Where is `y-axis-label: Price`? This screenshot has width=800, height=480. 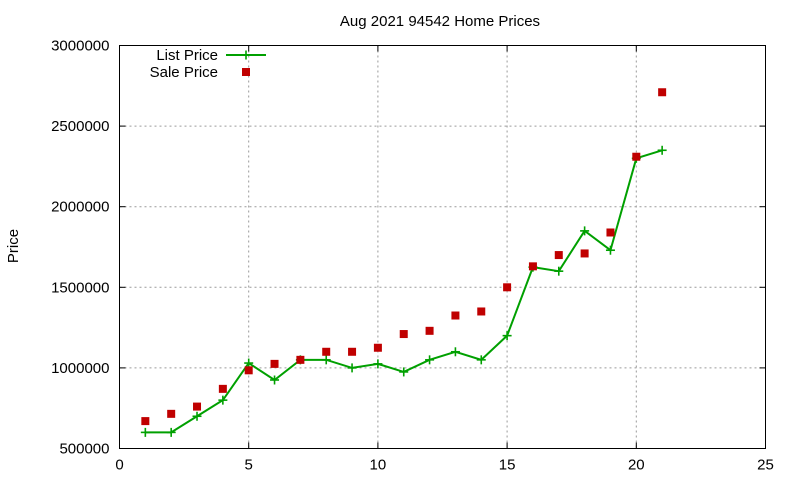
y-axis-label: Price is located at coordinates (13, 246).